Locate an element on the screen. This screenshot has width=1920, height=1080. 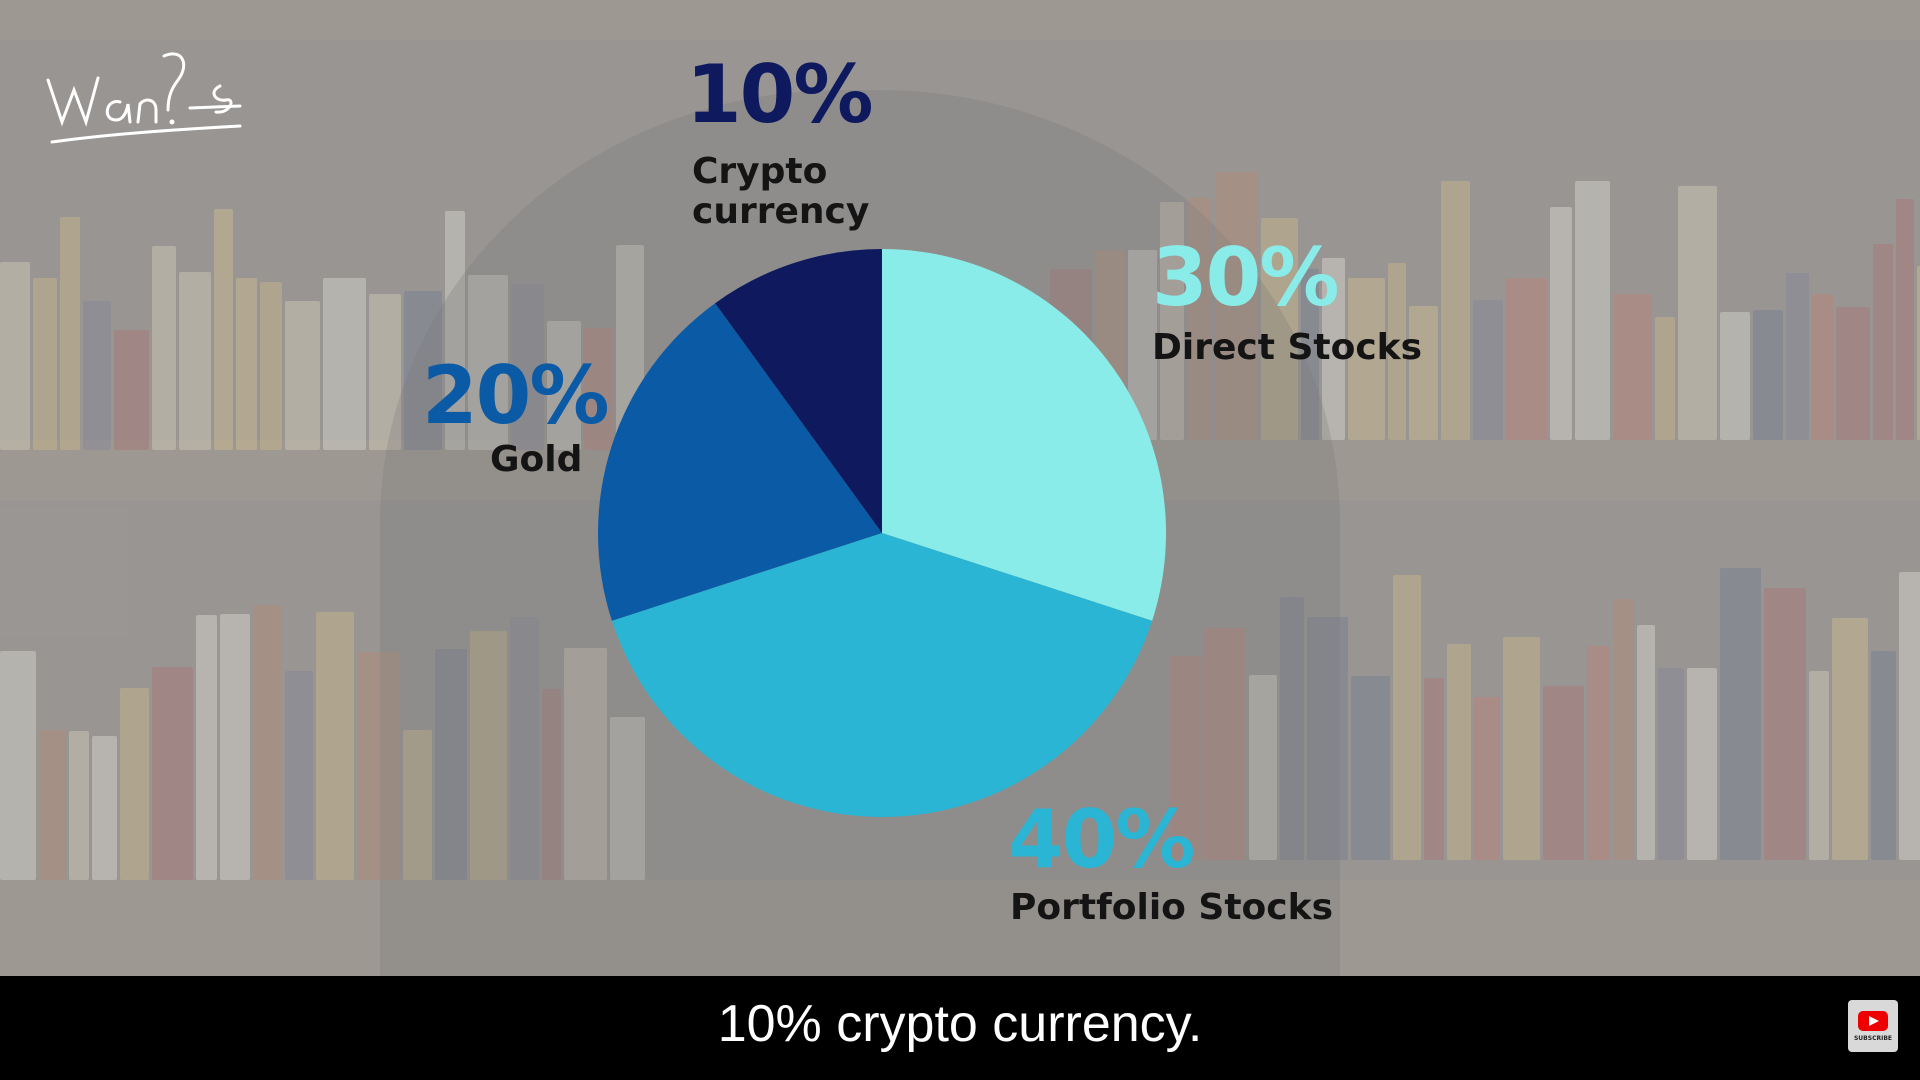
signature-logo-icon is located at coordinates (144, 98).